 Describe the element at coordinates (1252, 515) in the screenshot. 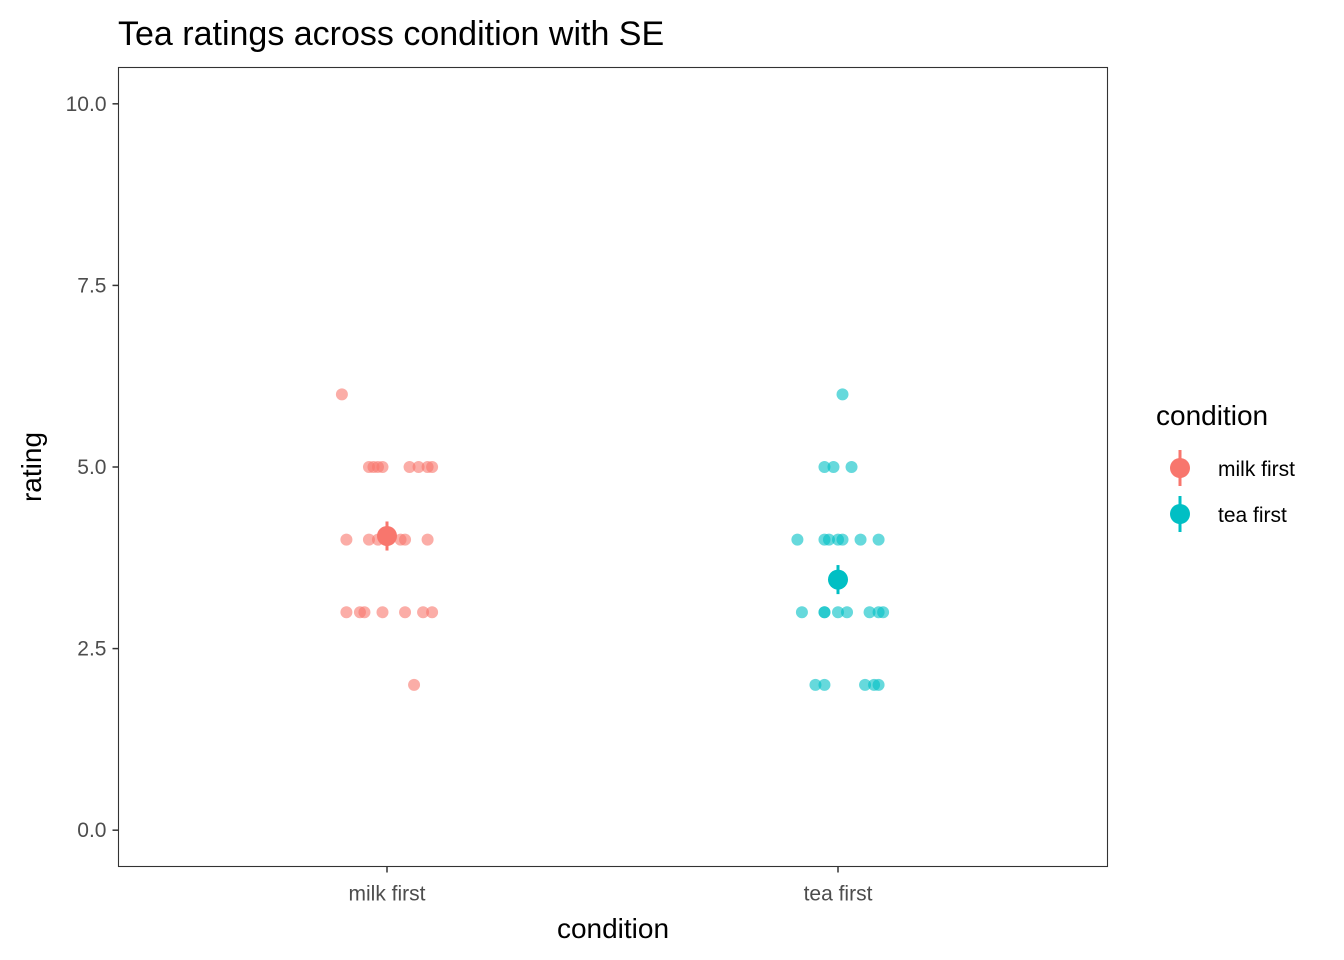

I see `legend-label: tea first` at that location.